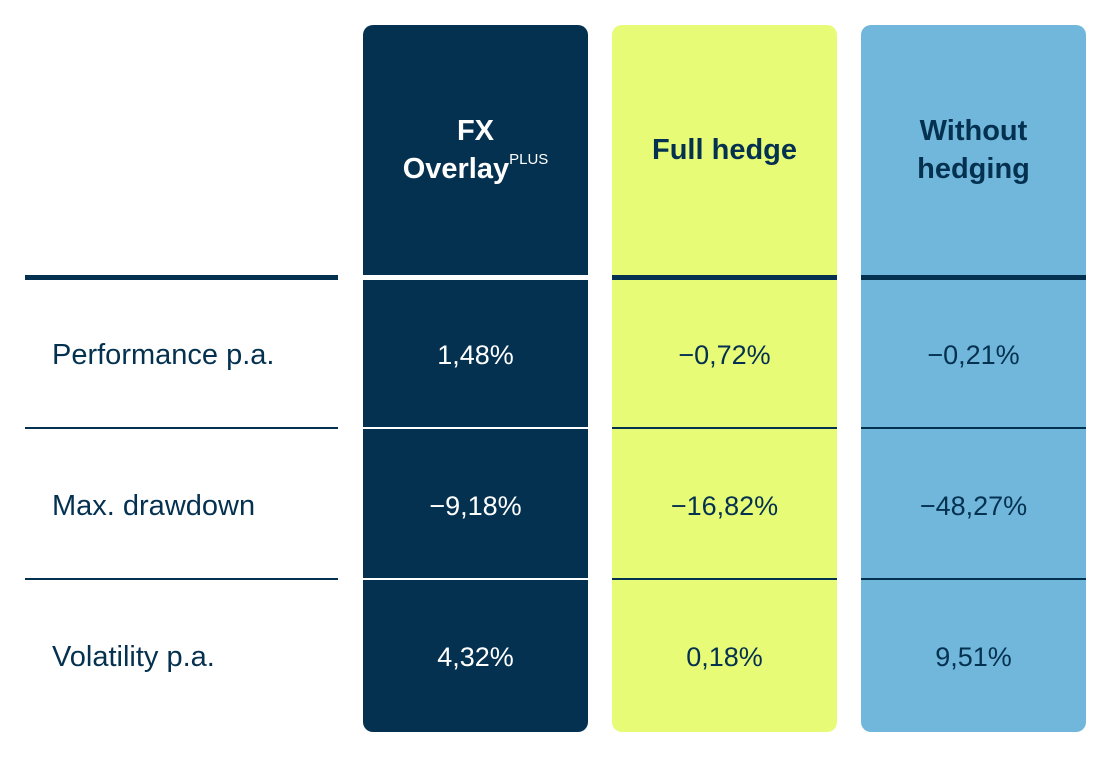  What do you see at coordinates (973, 656) in the screenshot?
I see `cell-value: 9,51%` at bounding box center [973, 656].